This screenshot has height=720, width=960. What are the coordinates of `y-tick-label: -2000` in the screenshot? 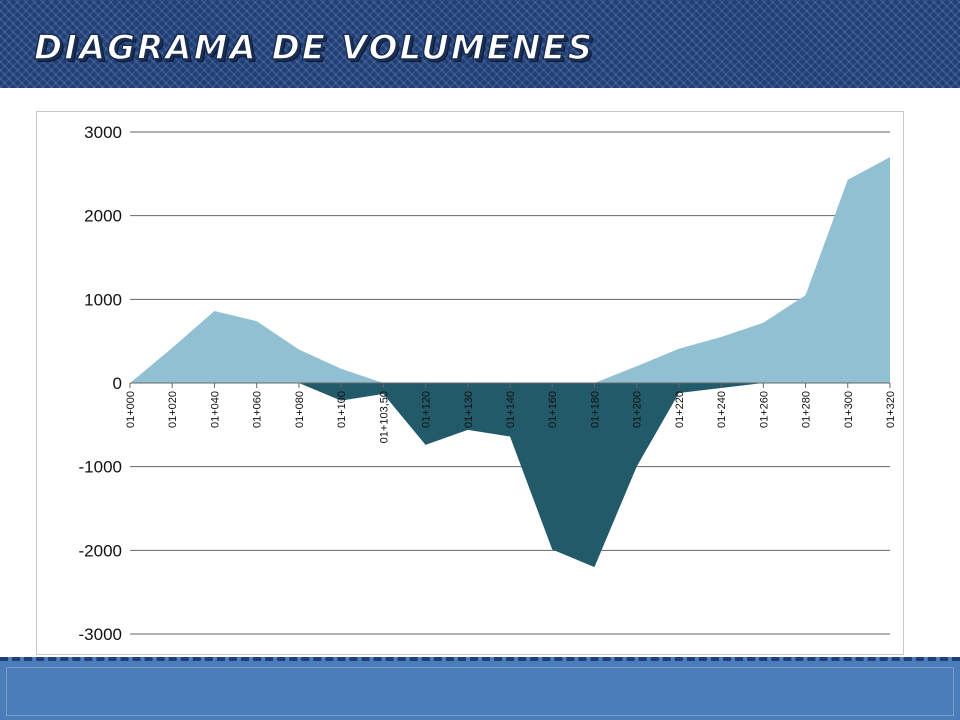 It's located at (100, 550).